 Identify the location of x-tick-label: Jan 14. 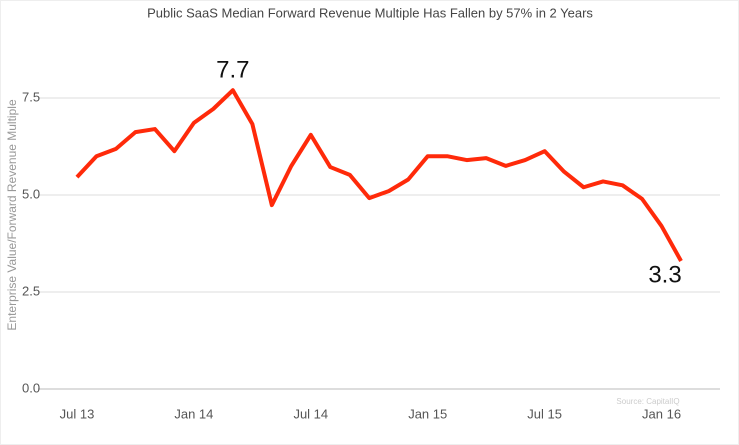
(193, 413).